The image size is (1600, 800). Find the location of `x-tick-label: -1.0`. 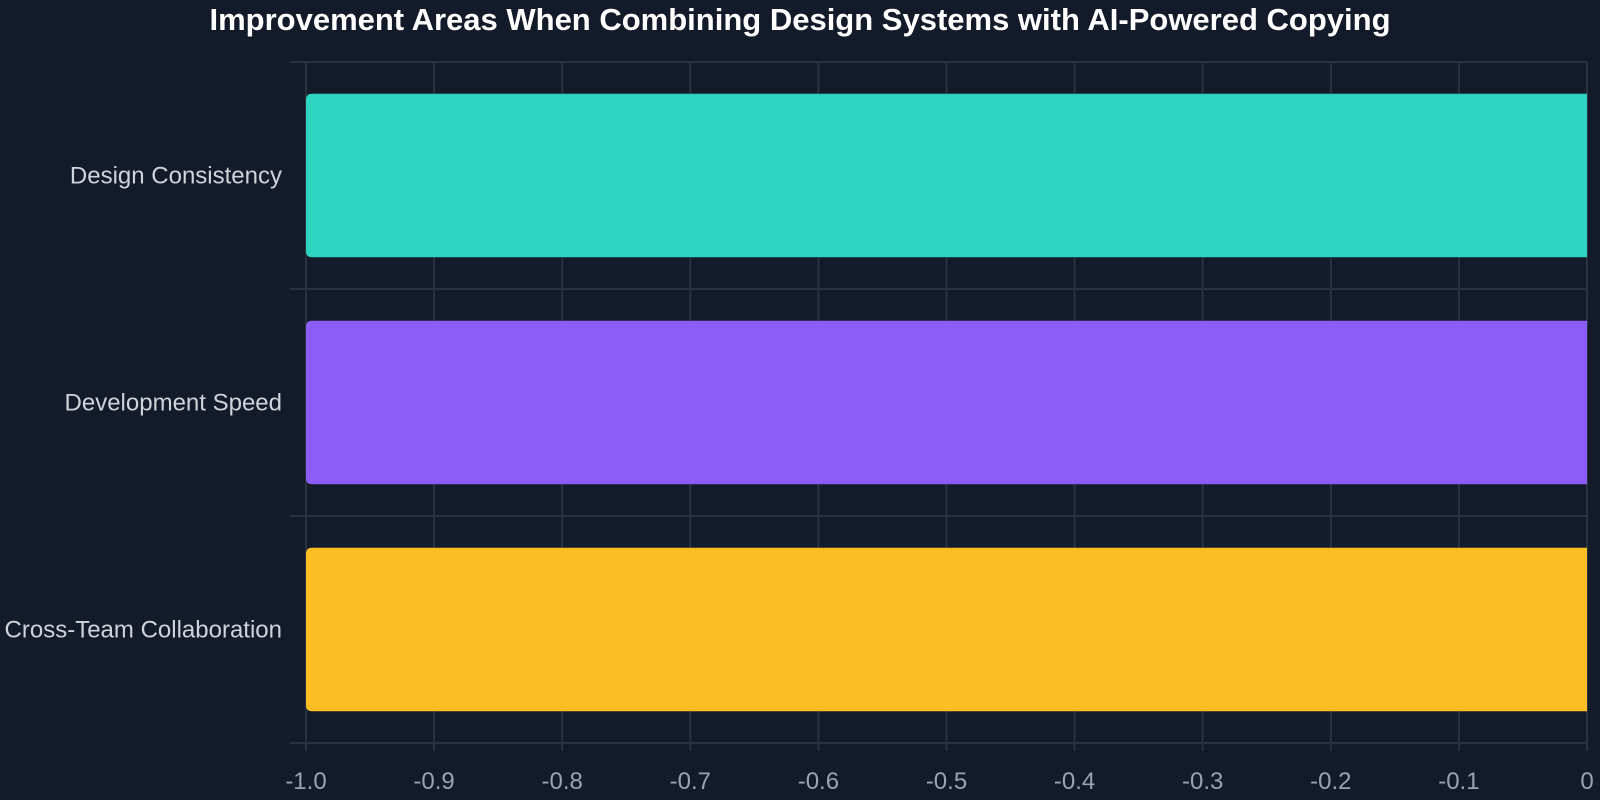

x-tick-label: -1.0 is located at coordinates (305, 781).